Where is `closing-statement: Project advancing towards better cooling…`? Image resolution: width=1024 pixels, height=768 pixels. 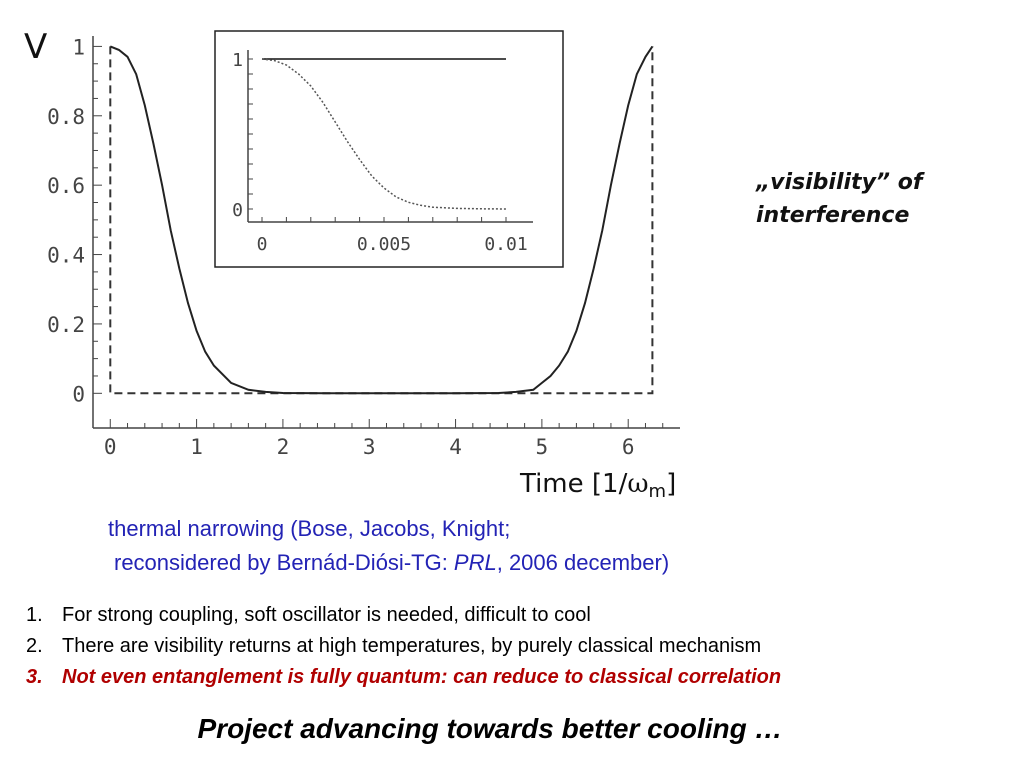 closing-statement: Project advancing towards better cooling… is located at coordinates (490, 728).